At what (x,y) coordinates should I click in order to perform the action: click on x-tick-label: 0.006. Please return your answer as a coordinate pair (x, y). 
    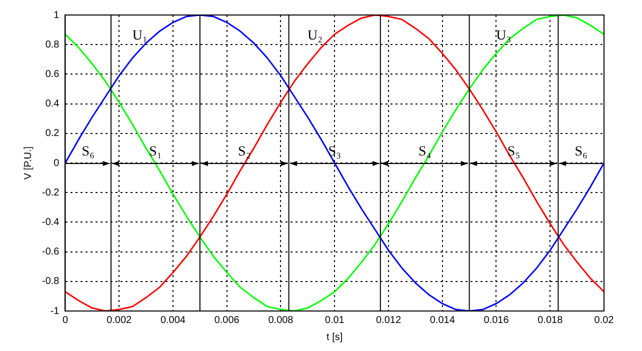
    Looking at the image, I should click on (227, 320).